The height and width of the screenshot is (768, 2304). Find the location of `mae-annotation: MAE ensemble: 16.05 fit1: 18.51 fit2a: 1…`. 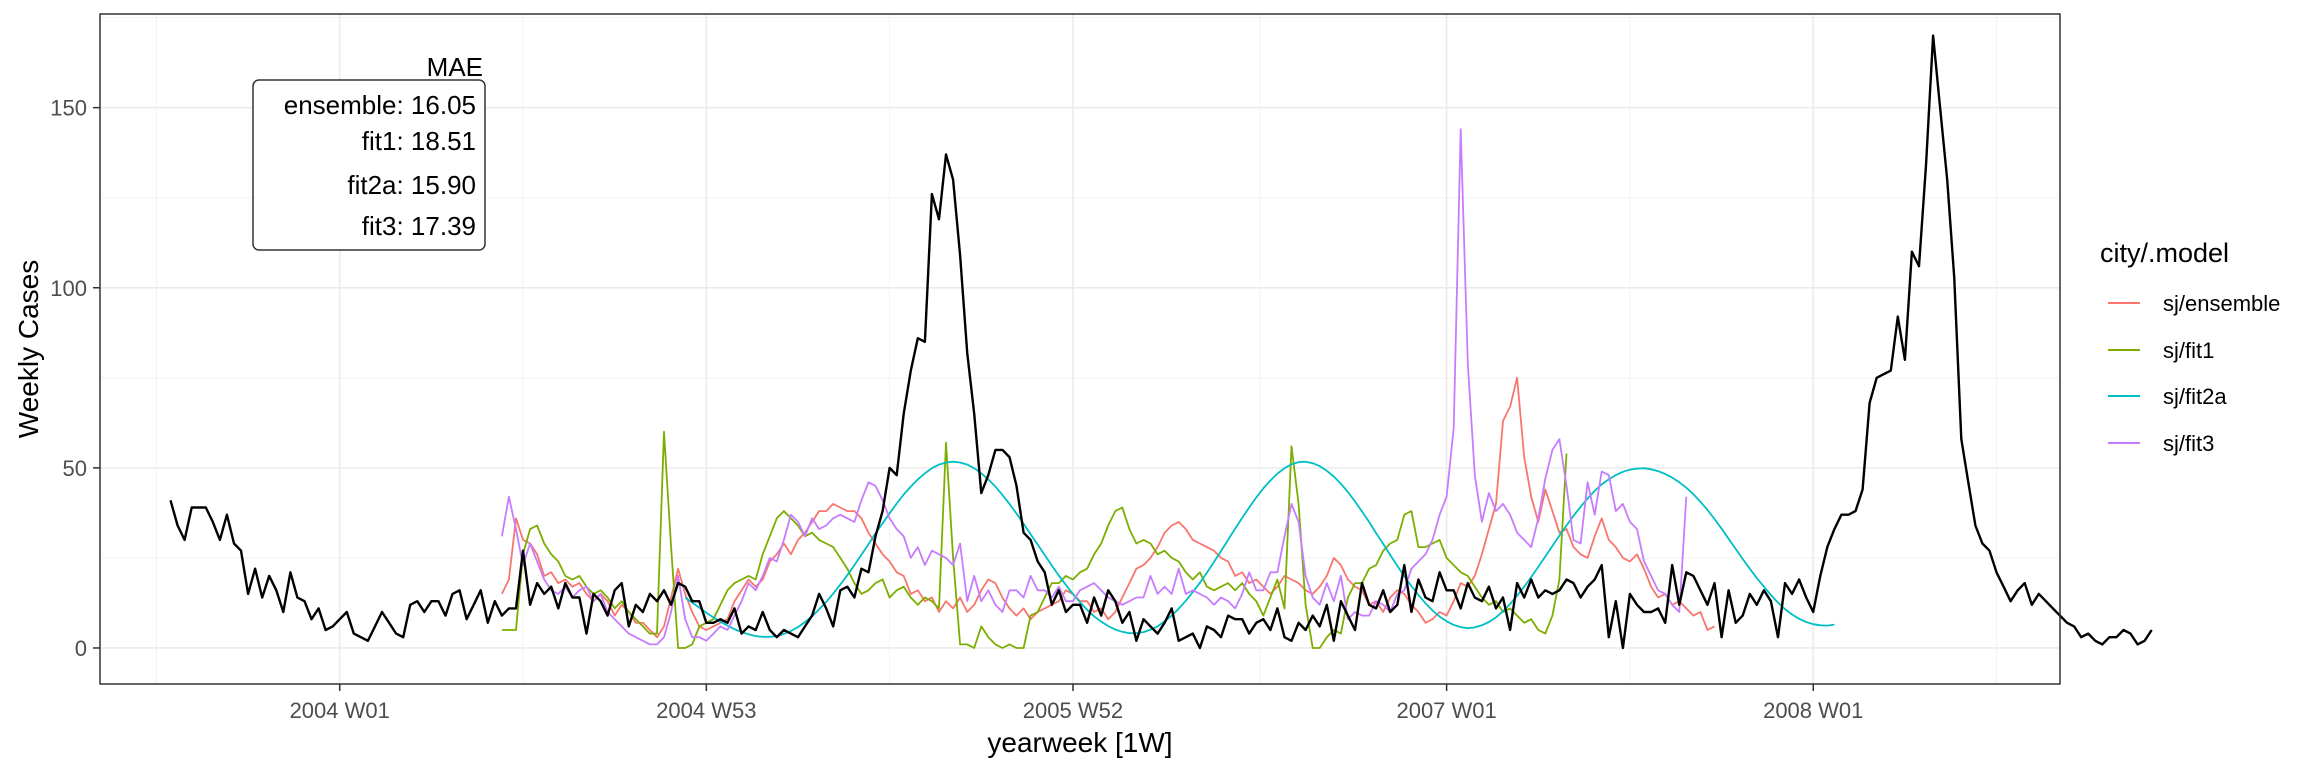

mae-annotation: MAE ensemble: 16.05 fit1: 18.51 fit2a: 1… is located at coordinates (369, 151).